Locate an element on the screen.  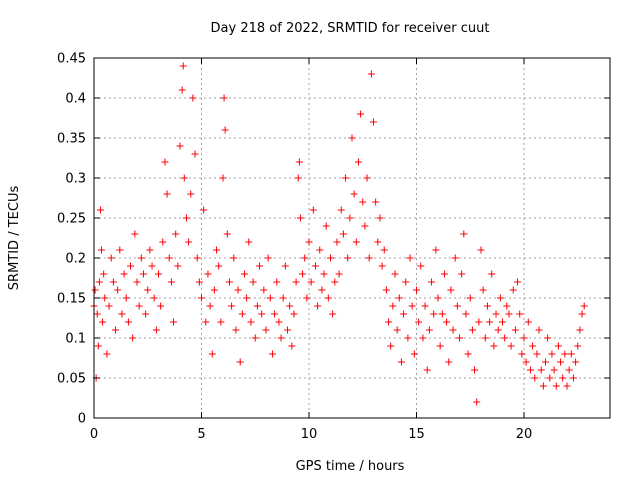
y-tick-label: 0.2 is located at coordinates (75, 259).